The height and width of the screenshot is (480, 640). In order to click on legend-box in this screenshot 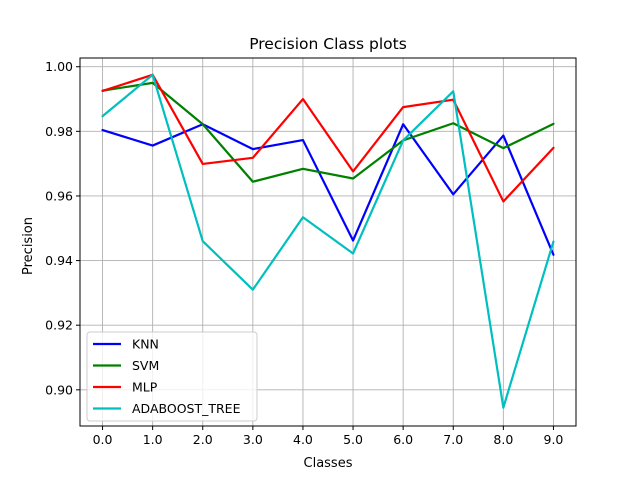, I will do `click(172, 376)`.